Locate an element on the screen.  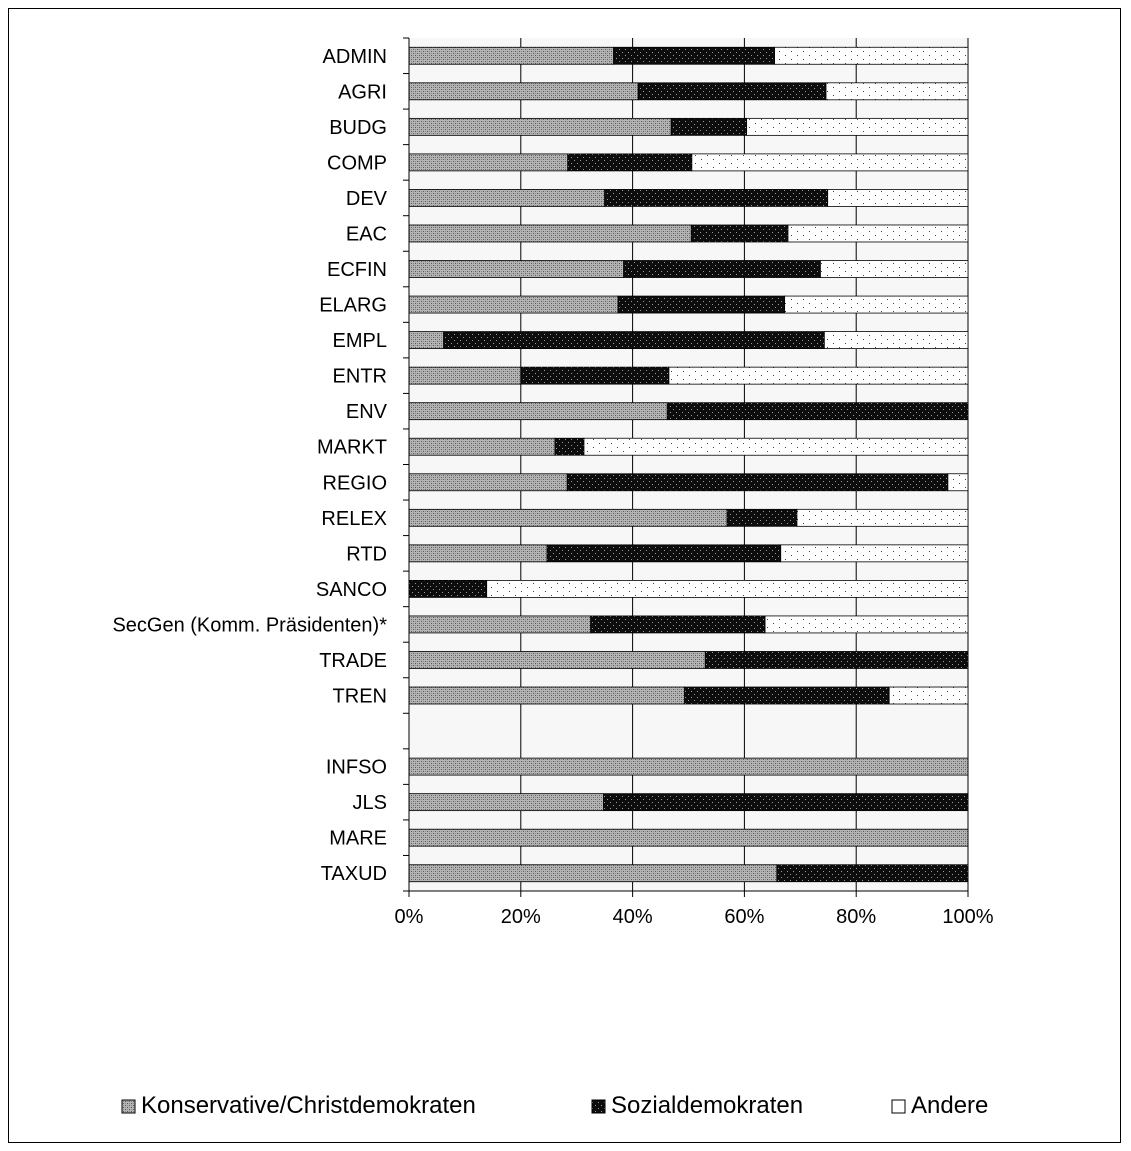
x-tick-label: 0% is located at coordinates (409, 917).